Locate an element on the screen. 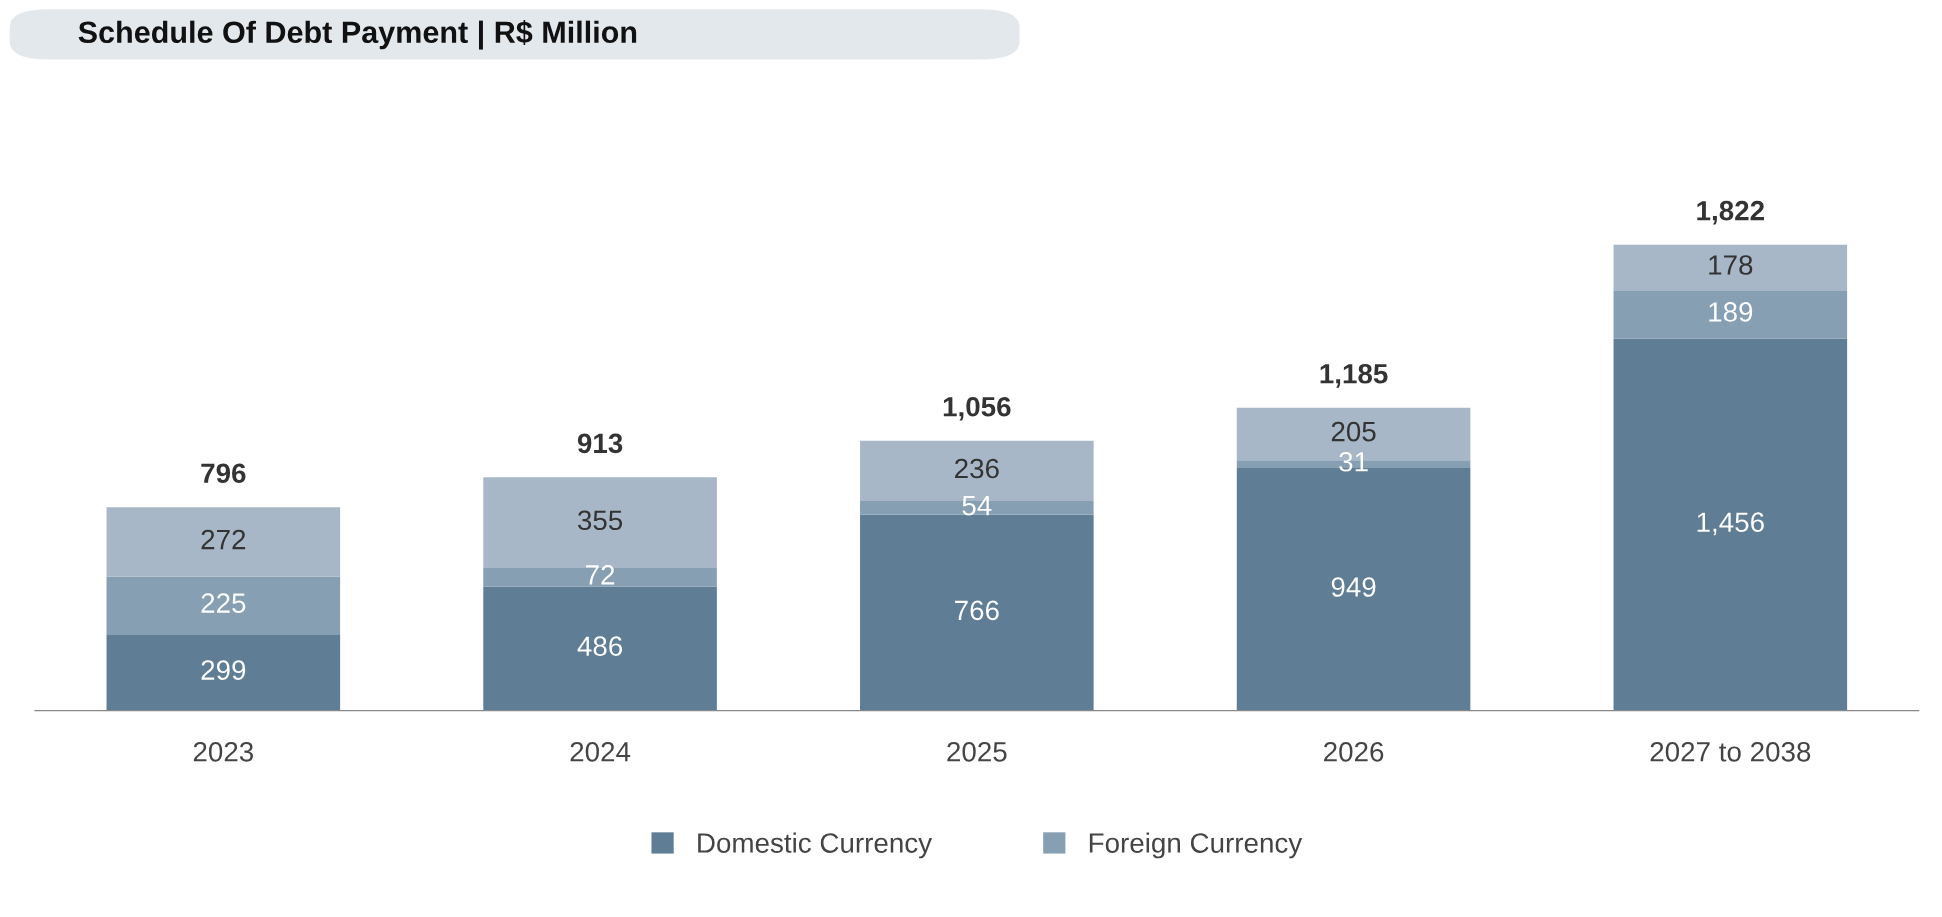 This screenshot has width=1942, height=917. data-label: 189 is located at coordinates (1731, 312).